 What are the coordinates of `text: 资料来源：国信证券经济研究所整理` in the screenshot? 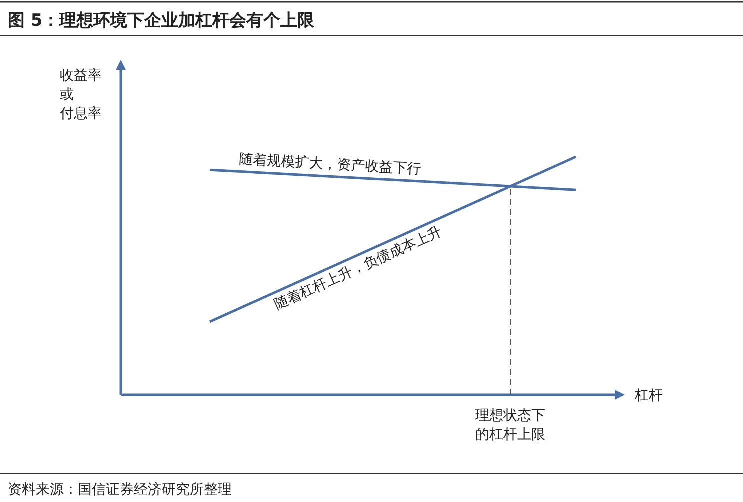 It's located at (120, 490).